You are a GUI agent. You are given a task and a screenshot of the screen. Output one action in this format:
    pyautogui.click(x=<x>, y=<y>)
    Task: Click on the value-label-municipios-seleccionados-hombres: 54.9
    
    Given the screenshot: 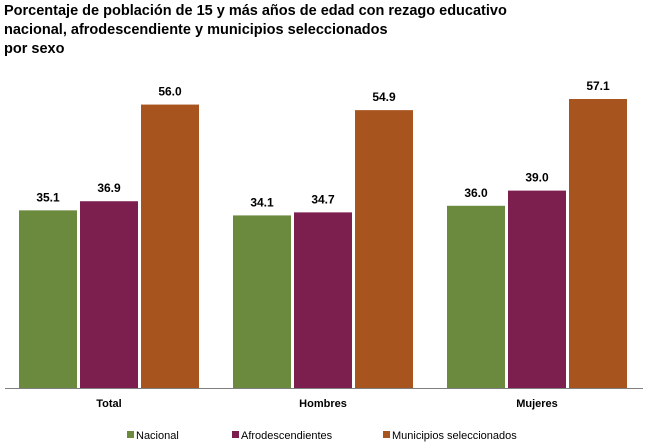 What is the action you would take?
    pyautogui.click(x=384, y=97)
    